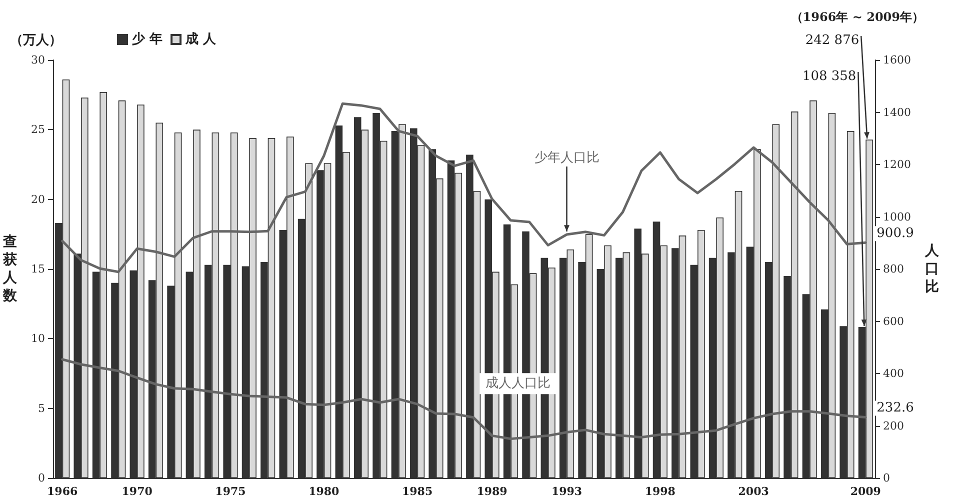  Describe the element at coordinates (897, 164) in the screenshot. I see `y2-tick-label: 1200` at that location.